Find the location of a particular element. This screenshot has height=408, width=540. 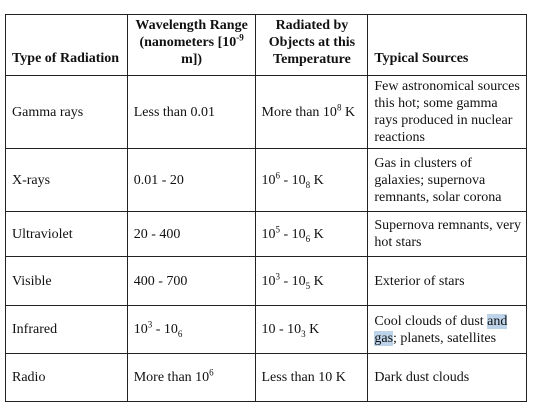

table-cell: Visible is located at coordinates (66, 281).